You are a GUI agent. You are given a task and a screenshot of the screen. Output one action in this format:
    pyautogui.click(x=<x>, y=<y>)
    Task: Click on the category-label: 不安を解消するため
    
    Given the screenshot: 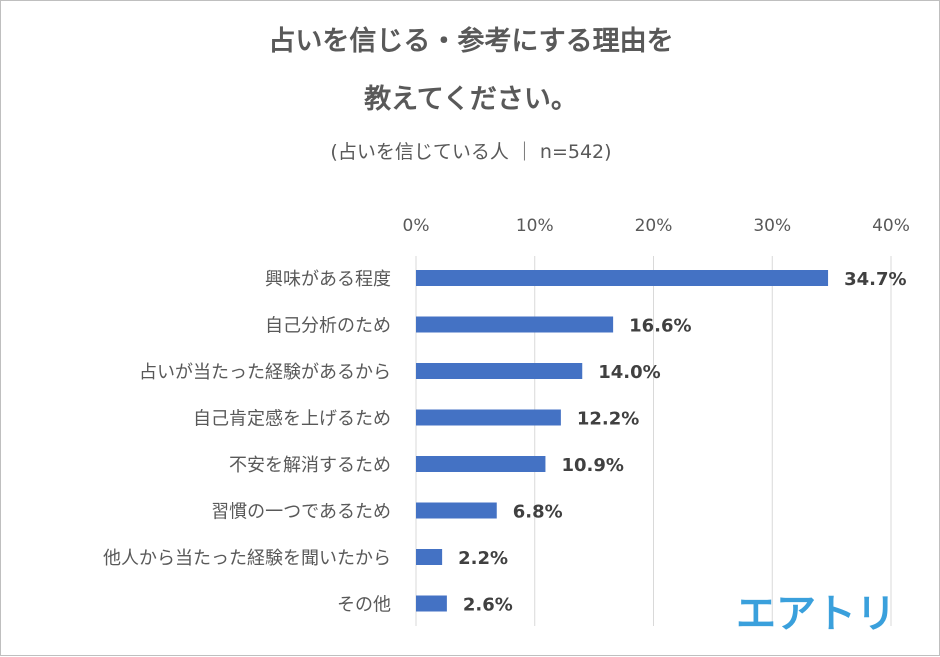 What is the action you would take?
    pyautogui.click(x=310, y=465)
    